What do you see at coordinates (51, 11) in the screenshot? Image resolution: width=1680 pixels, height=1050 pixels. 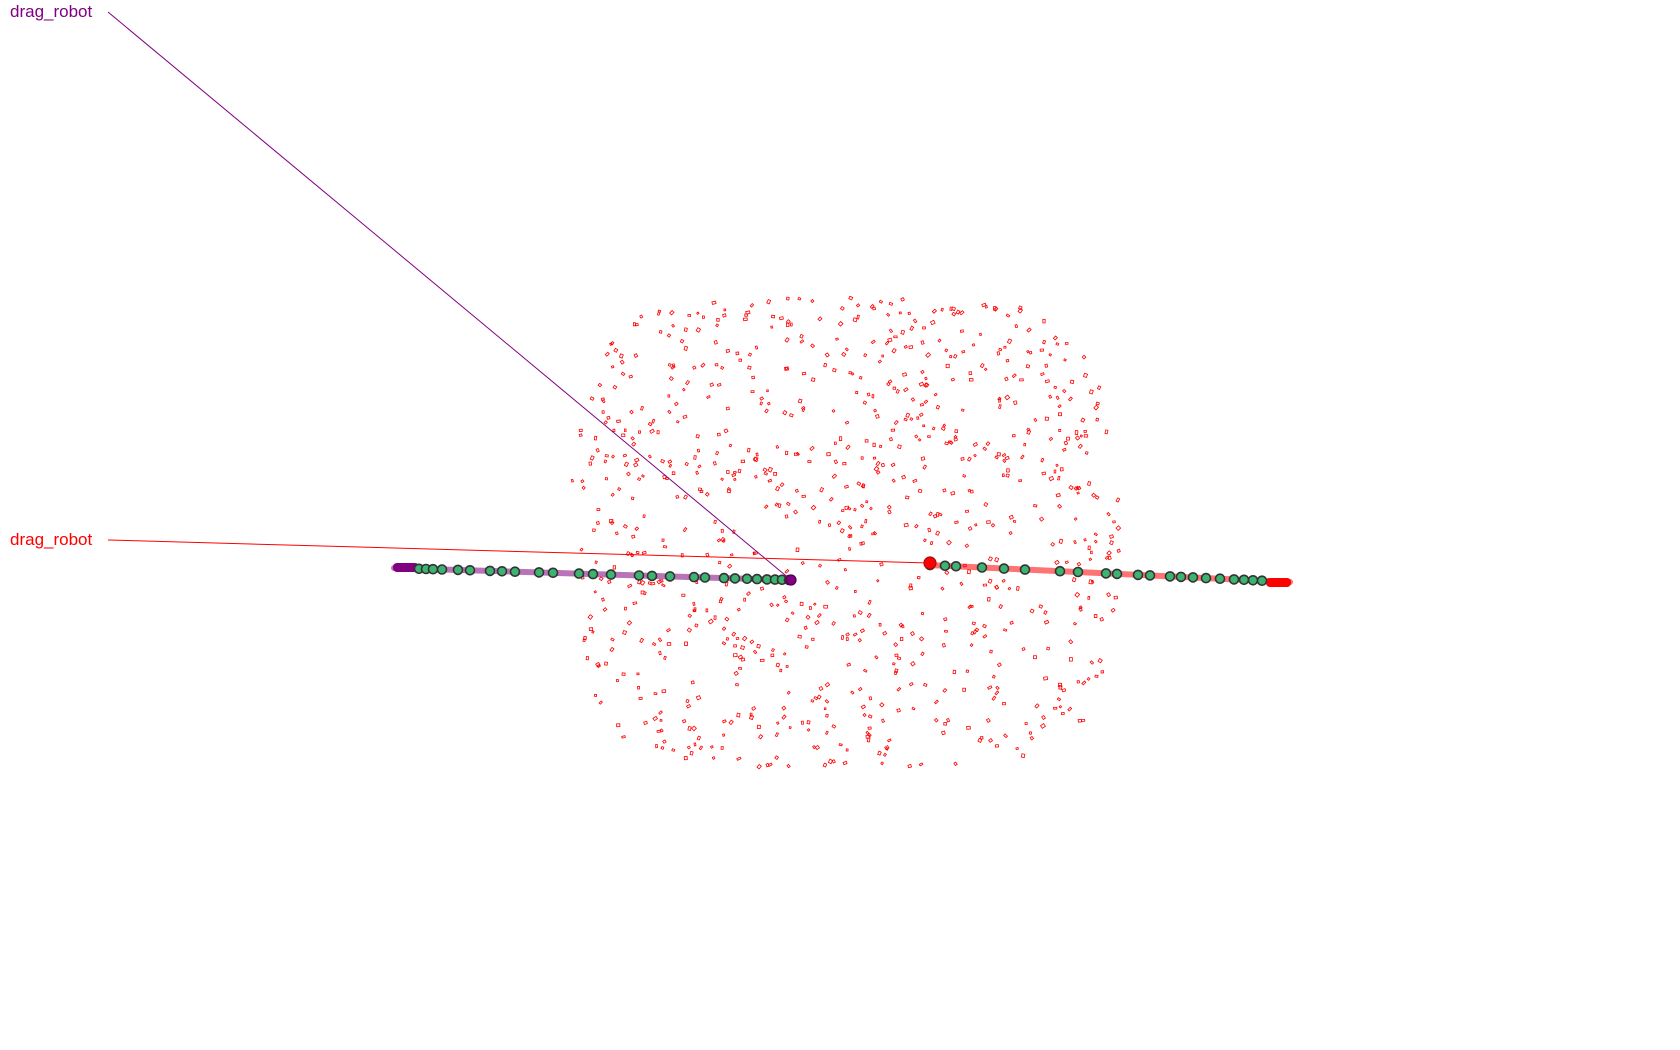 I see `robot-label-purple: drag_robot` at bounding box center [51, 11].